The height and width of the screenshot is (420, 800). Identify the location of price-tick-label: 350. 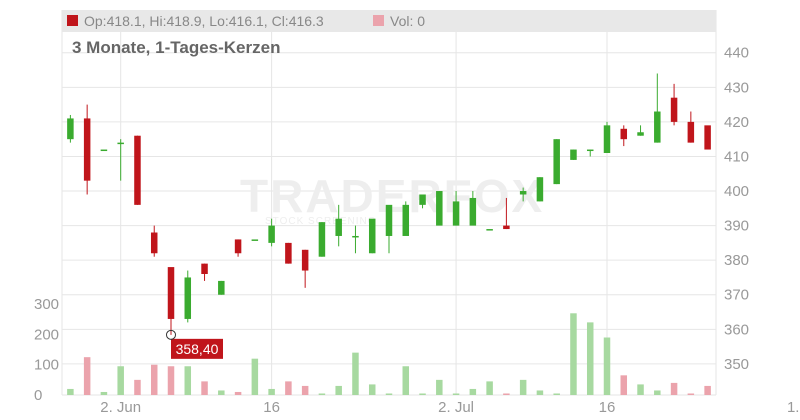
(736, 364).